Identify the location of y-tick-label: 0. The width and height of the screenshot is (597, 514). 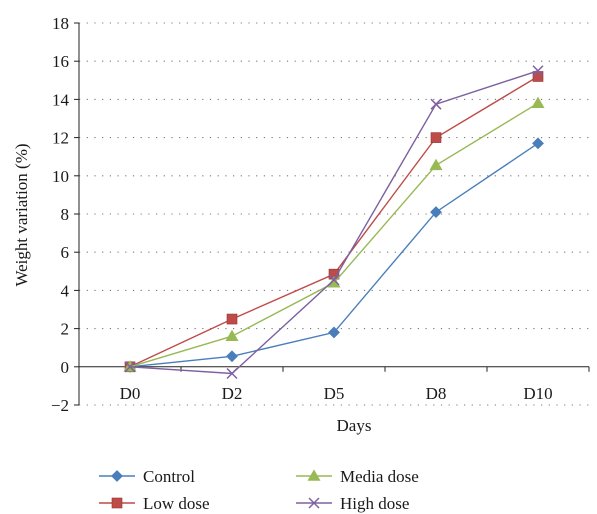
(65, 367).